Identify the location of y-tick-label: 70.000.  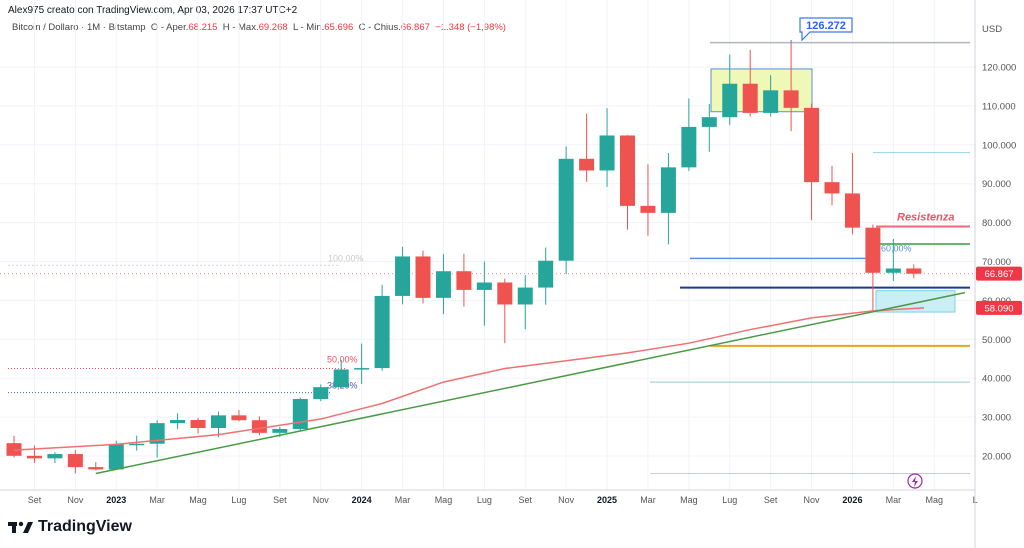
(996, 262).